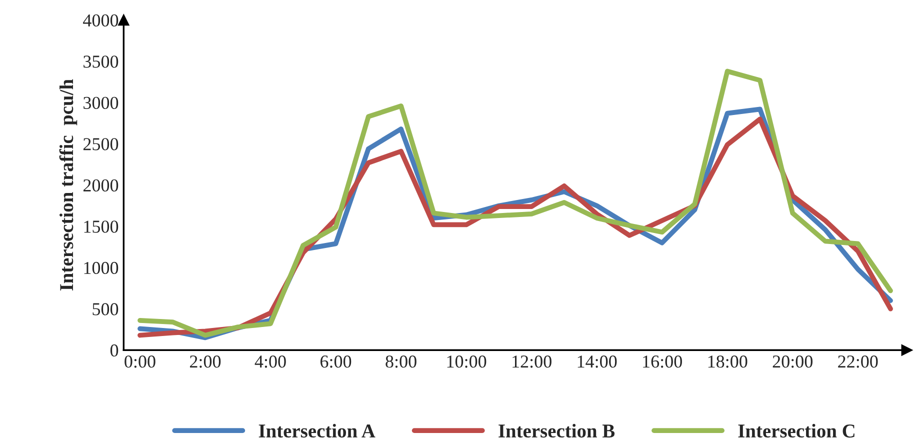 The height and width of the screenshot is (446, 916). Describe the element at coordinates (68, 185) in the screenshot. I see `y-axis-title: Intersection traffic pcu/h` at that location.